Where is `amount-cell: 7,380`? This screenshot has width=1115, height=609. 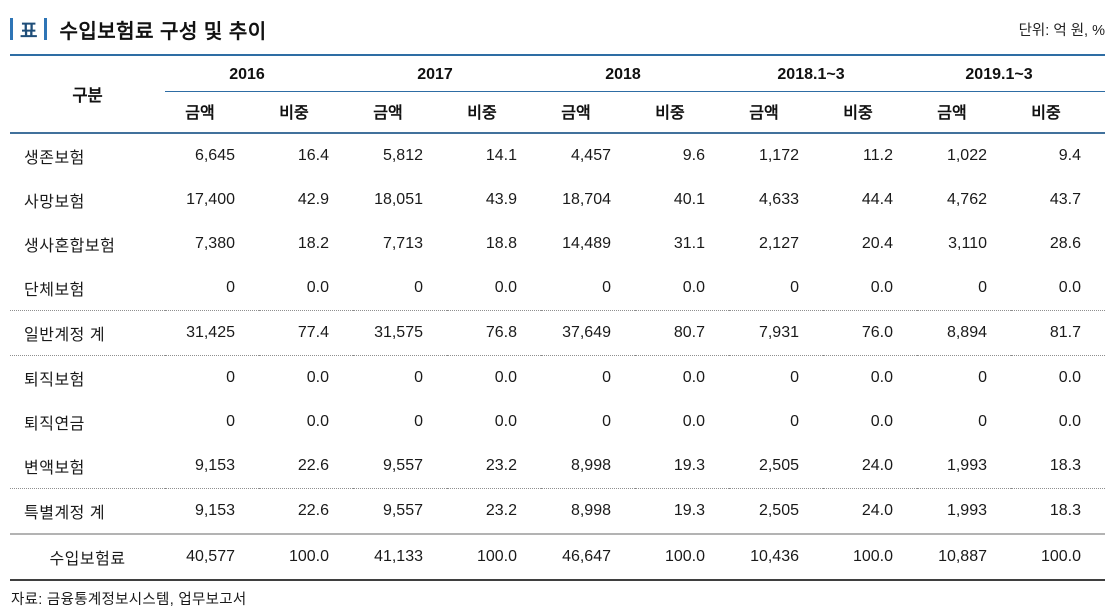 amount-cell: 7,380 is located at coordinates (214, 243).